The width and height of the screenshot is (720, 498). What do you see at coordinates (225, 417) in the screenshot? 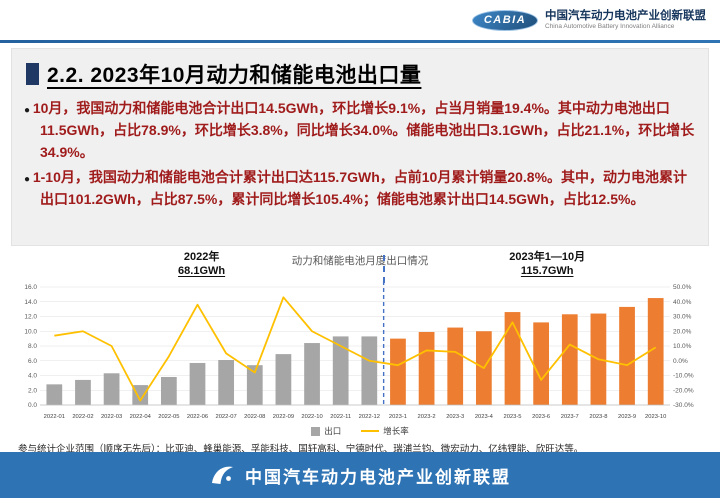
I see `x-axis-tick-label: 2022-07` at bounding box center [225, 417].